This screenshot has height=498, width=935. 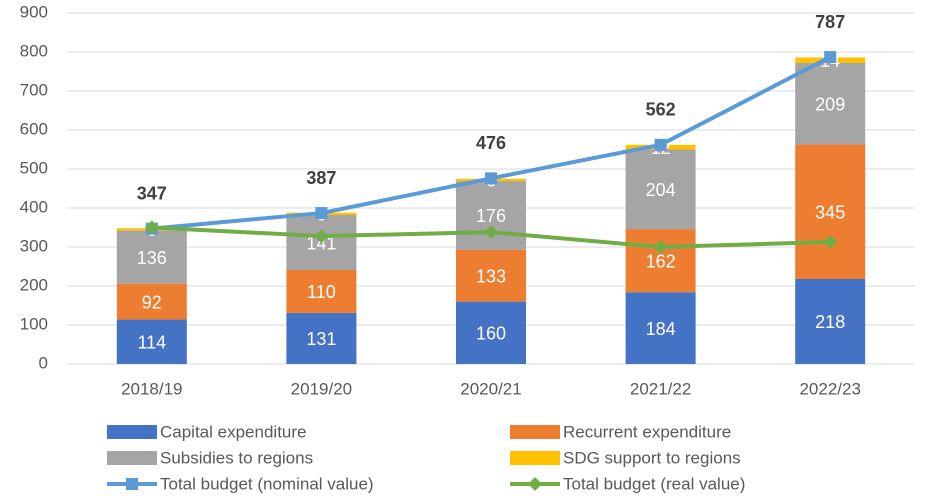 I want to click on legend-label: Recurrent expenditure, so click(x=647, y=431).